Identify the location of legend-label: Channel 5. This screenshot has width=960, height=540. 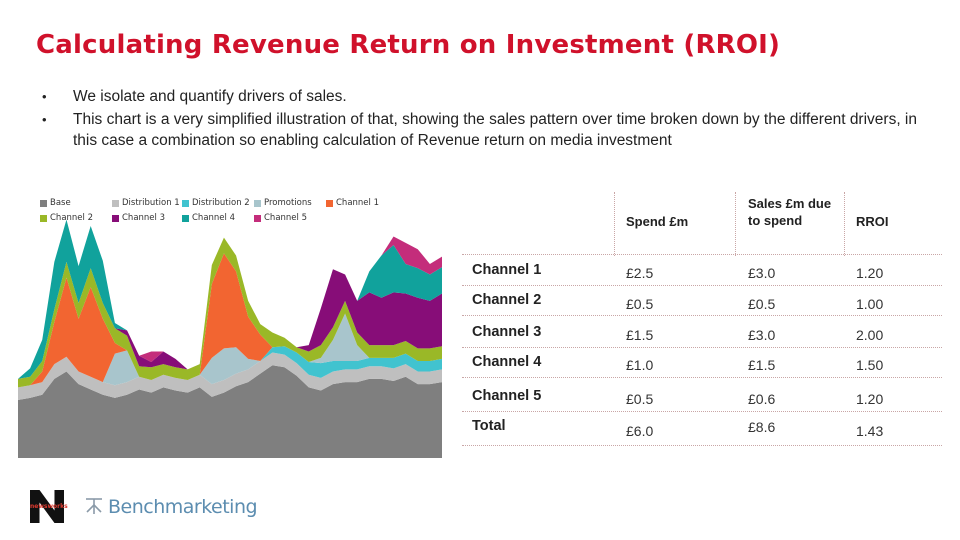
(286, 218).